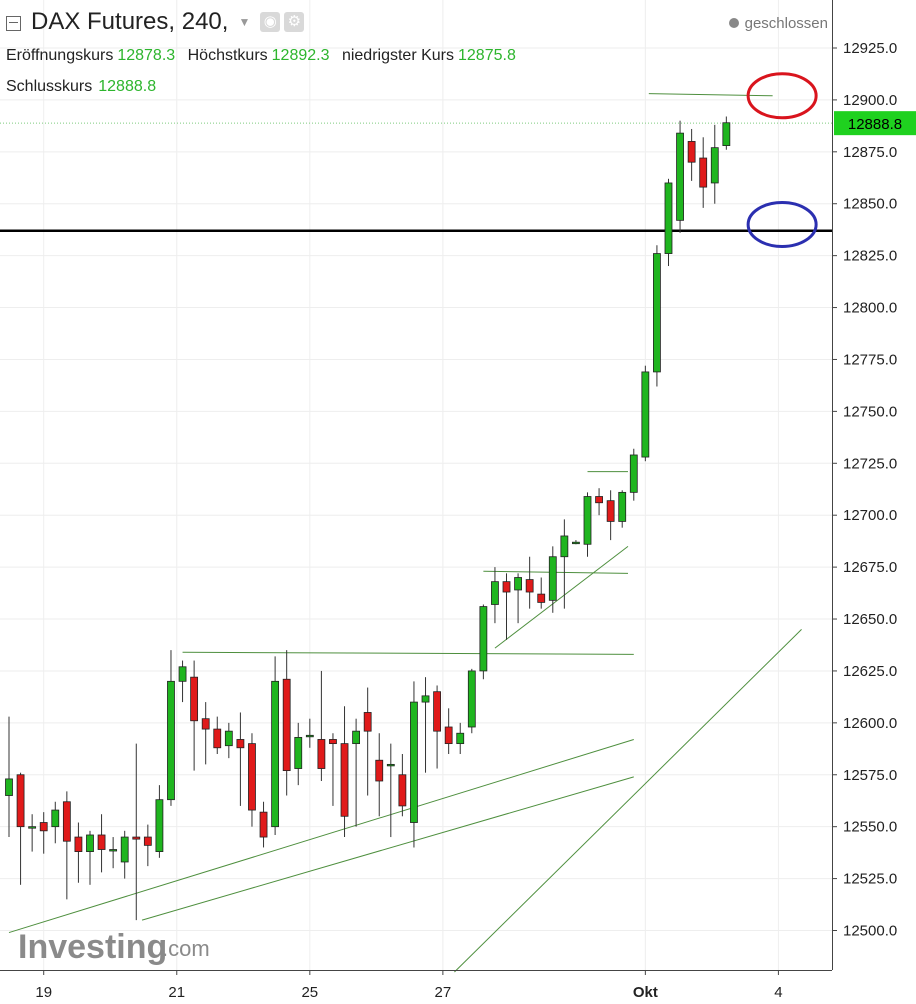 Image resolution: width=916 pixels, height=1004 pixels. Describe the element at coordinates (409, 985) in the screenshot. I see `x-axis: 19 21 25 27 Okt 4` at that location.